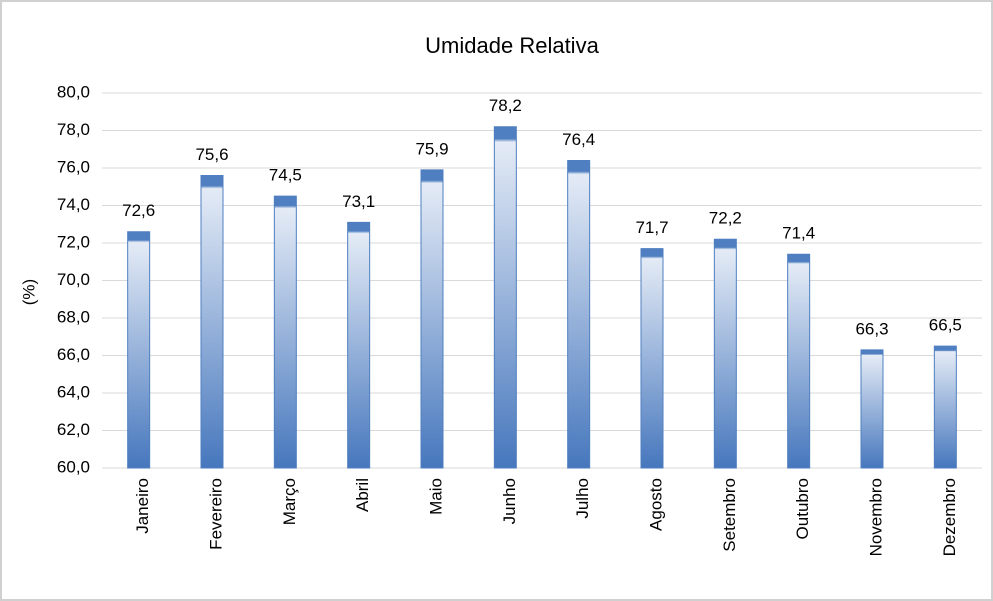  I want to click on y-tick-label: 78,0, so click(73, 129).